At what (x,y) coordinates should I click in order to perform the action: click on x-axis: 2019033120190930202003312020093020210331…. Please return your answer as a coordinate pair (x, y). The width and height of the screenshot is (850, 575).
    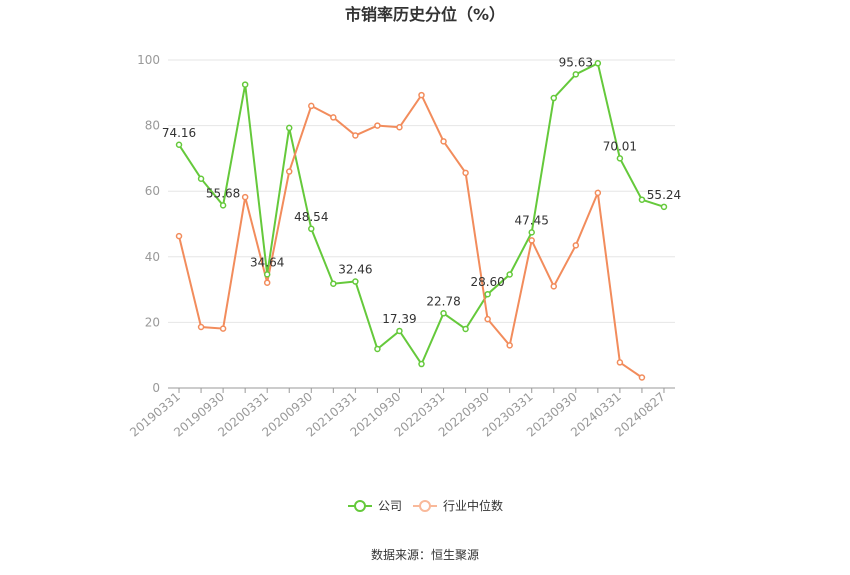
    Looking at the image, I should click on (401, 413).